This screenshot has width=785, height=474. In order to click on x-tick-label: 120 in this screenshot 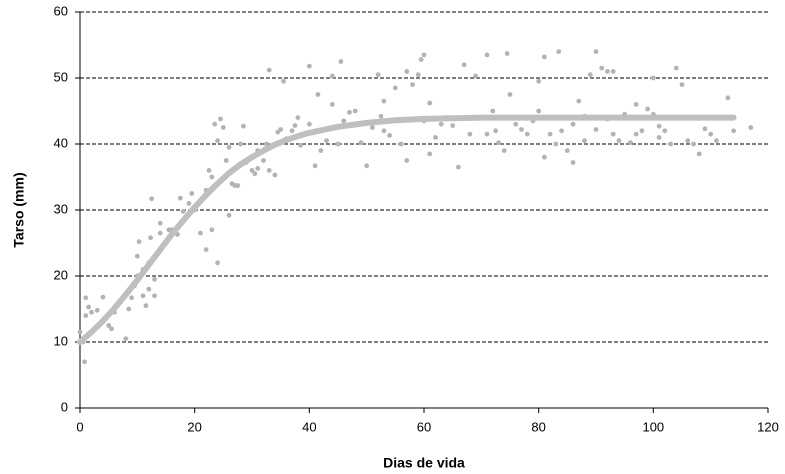, I will do `click(768, 426)`.